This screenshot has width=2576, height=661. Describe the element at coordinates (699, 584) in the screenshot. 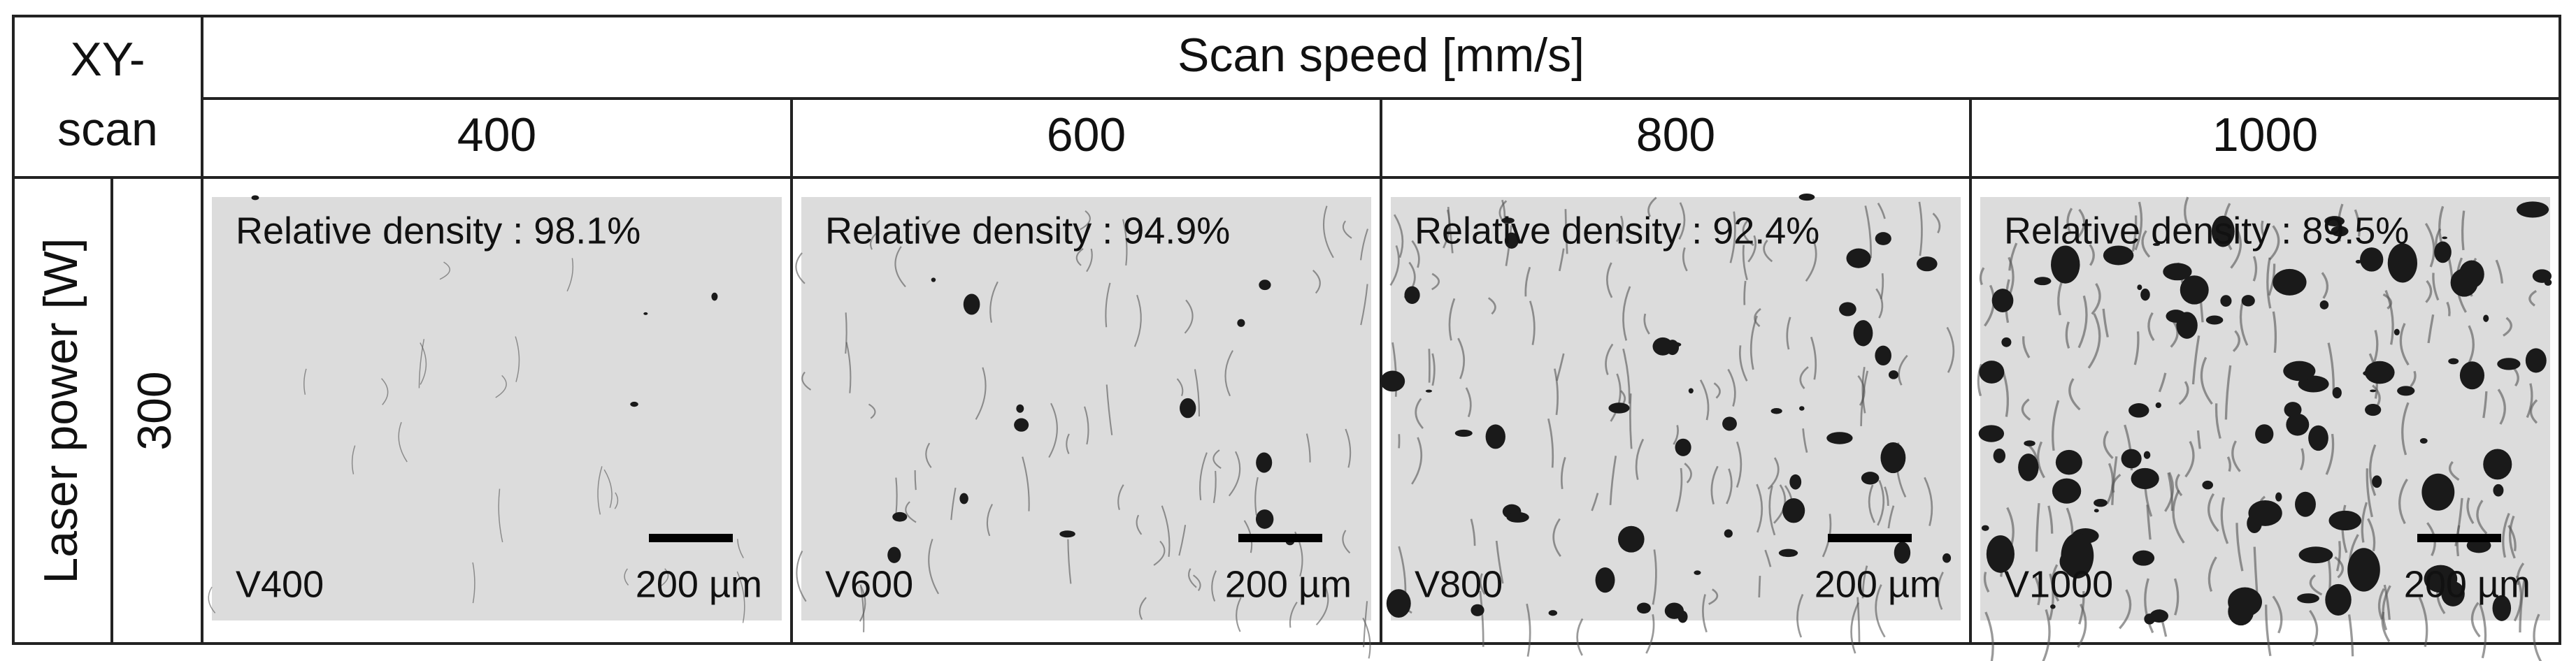

I see `scale-bar-label: 200 µm` at that location.